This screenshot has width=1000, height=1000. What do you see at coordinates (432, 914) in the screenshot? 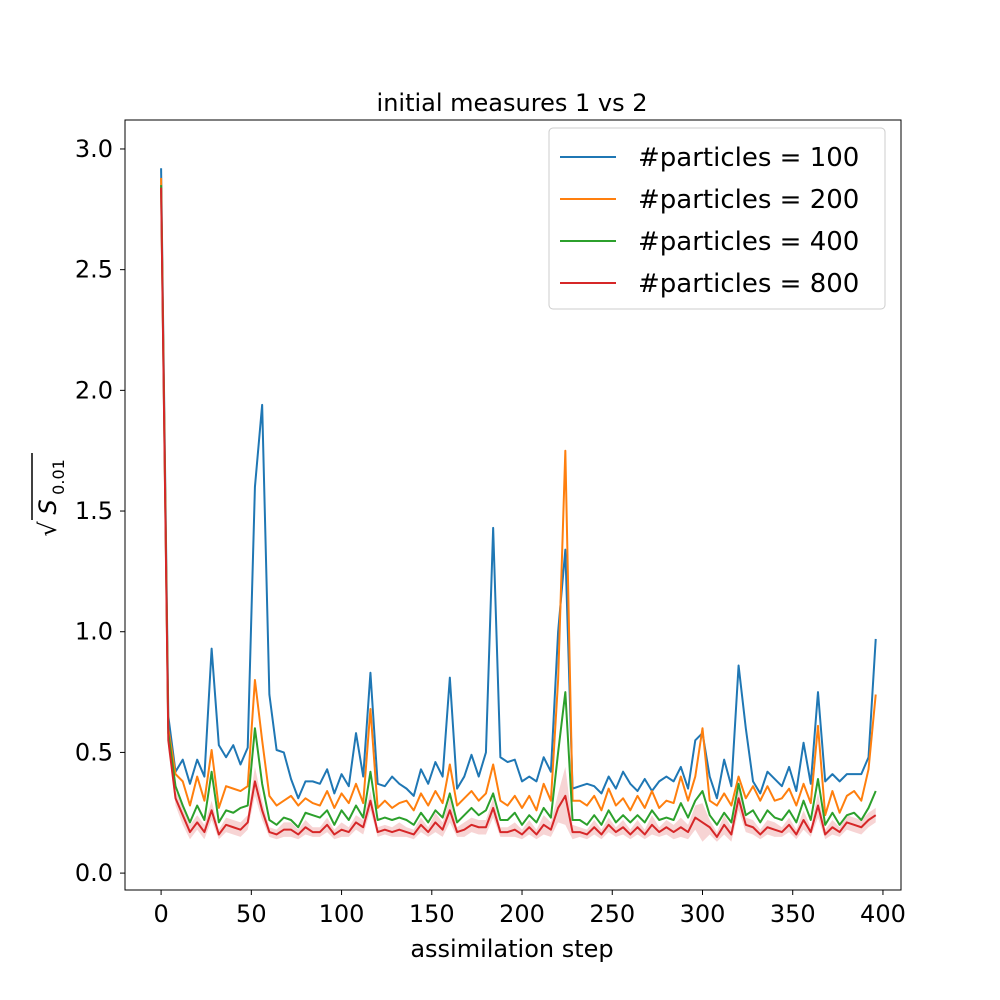
I see `x-tick-label: 150` at bounding box center [432, 914].